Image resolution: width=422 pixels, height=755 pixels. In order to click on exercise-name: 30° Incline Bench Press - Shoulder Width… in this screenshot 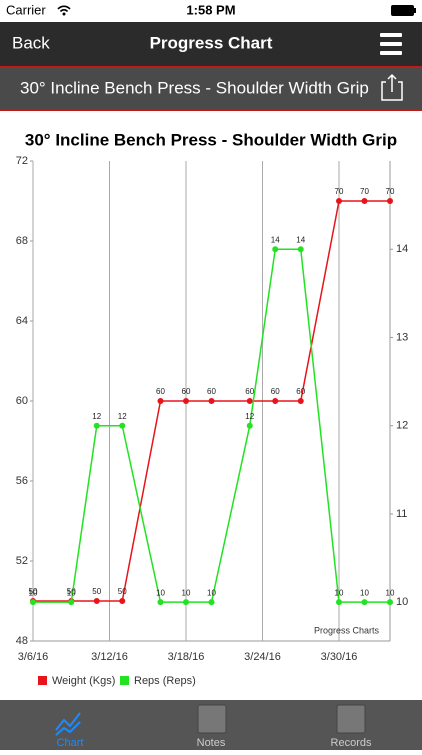, I will do `click(194, 87)`.